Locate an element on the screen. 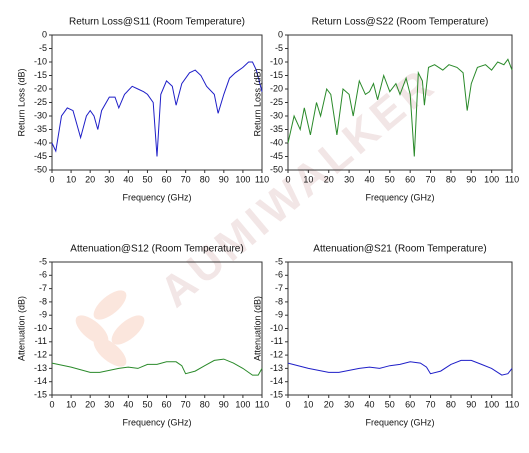  chart-title: Attenuation@S12 (Room Temperature) is located at coordinates (156, 249).